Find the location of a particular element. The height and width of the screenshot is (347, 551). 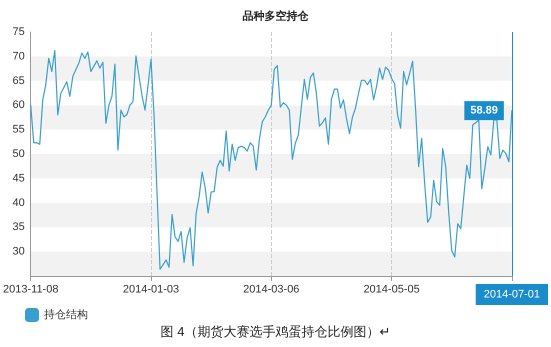

legend-label: 持仓结构 is located at coordinates (66, 314).